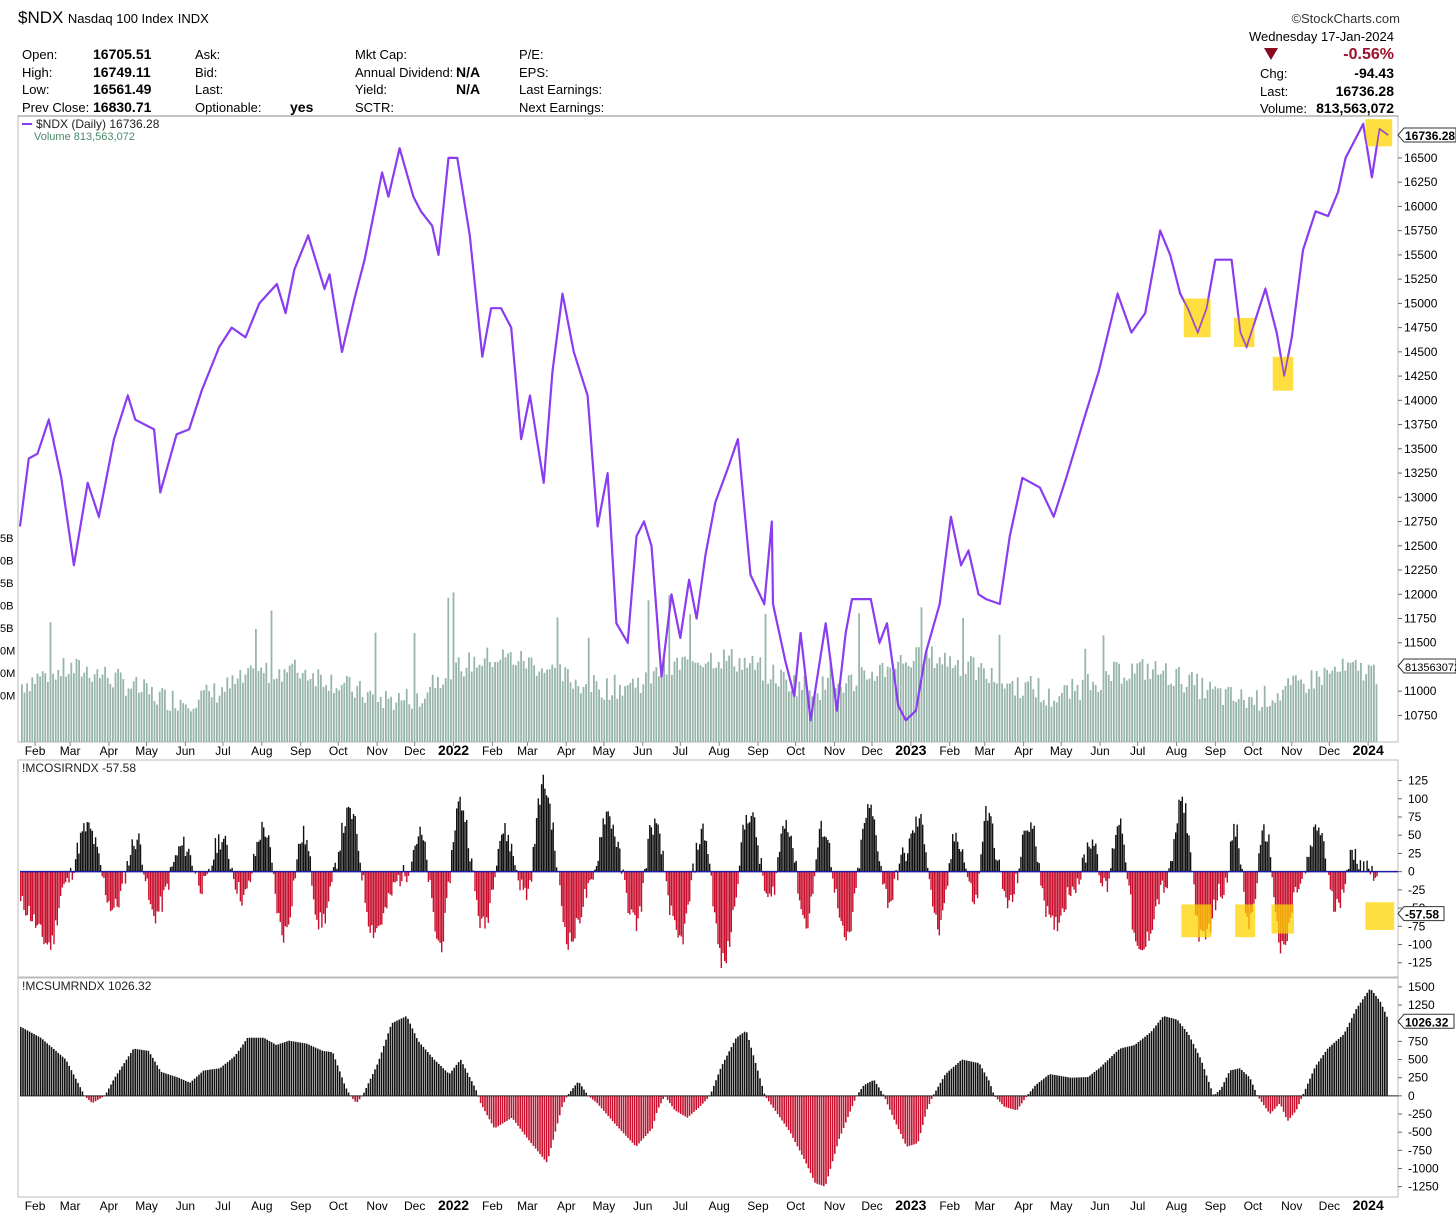  Describe the element at coordinates (222, 1206) in the screenshot. I see `bottom-xaxis-label: Jul` at that location.